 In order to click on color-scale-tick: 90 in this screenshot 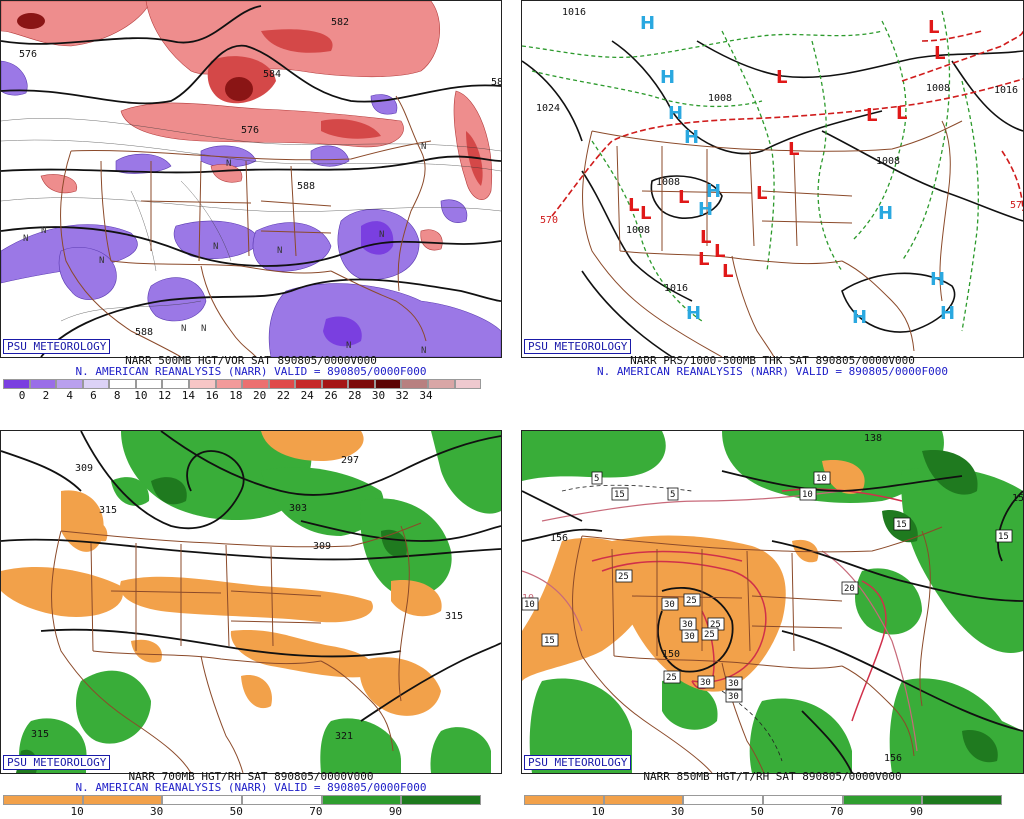, I will do `click(395, 811)`.